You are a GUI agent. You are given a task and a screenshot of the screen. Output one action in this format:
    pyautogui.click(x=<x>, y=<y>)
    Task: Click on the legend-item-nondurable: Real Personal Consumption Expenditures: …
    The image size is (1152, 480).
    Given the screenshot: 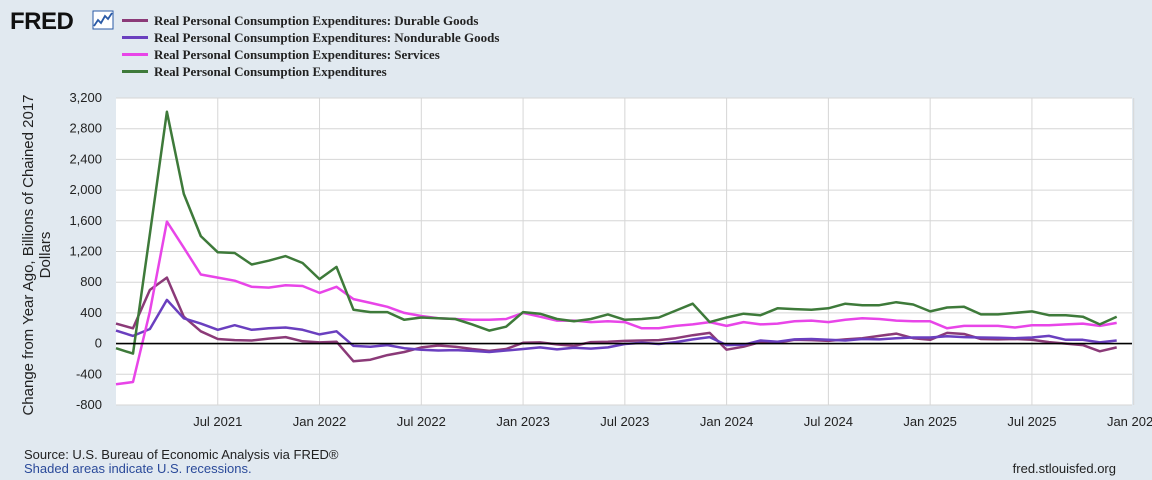 What is the action you would take?
    pyautogui.click(x=310, y=37)
    